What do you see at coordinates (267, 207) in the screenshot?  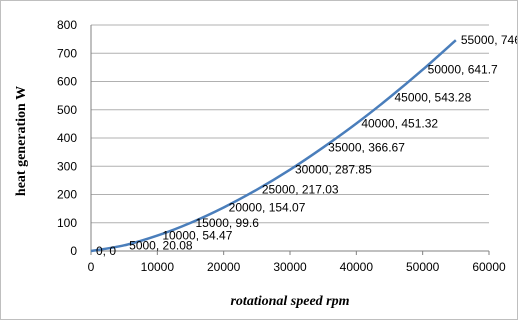 I see `data-label: 20000, 154.07` at bounding box center [267, 207].